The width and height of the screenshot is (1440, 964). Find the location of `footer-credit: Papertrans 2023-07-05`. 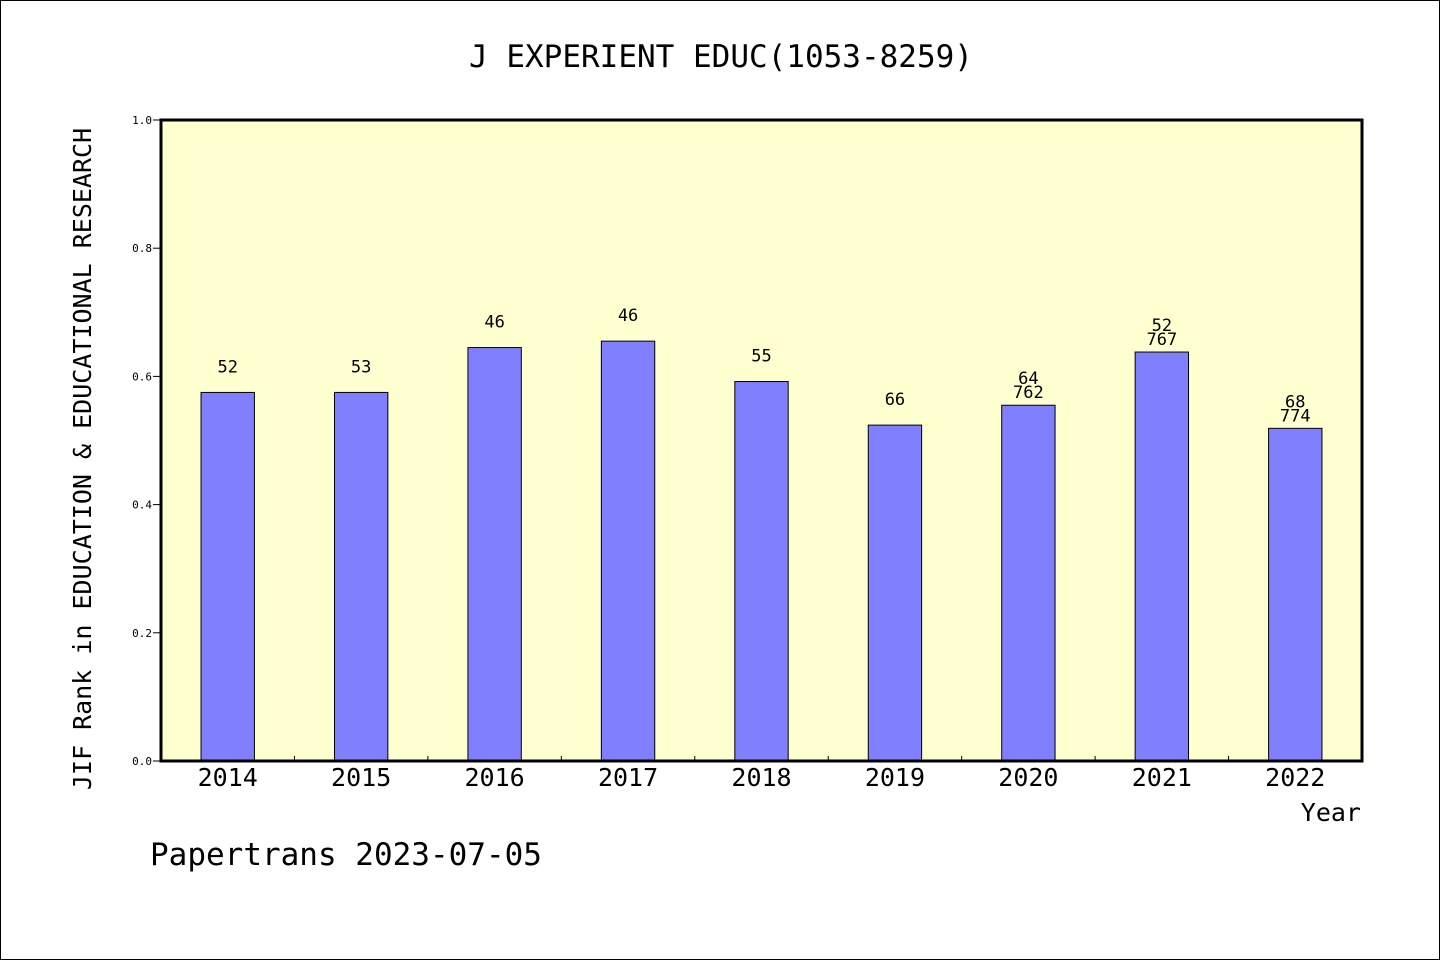

footer-credit: Papertrans 2023-07-05 is located at coordinates (346, 855).